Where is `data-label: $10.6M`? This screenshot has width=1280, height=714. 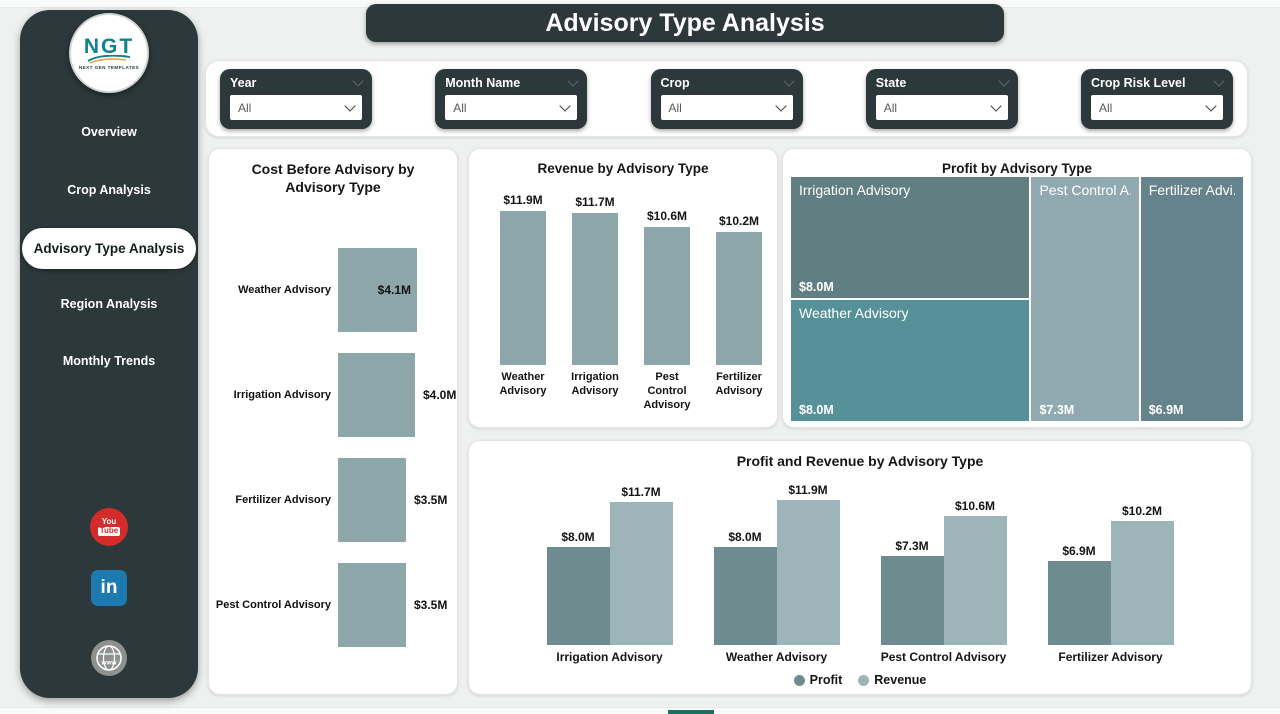
data-label: $10.6M is located at coordinates (667, 216).